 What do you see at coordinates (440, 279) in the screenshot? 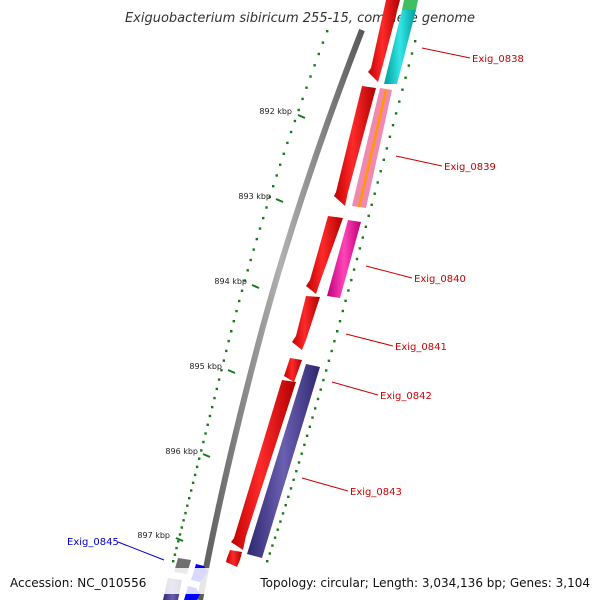
I see `gene-label-exig-0840: Exig_0840` at bounding box center [440, 279].